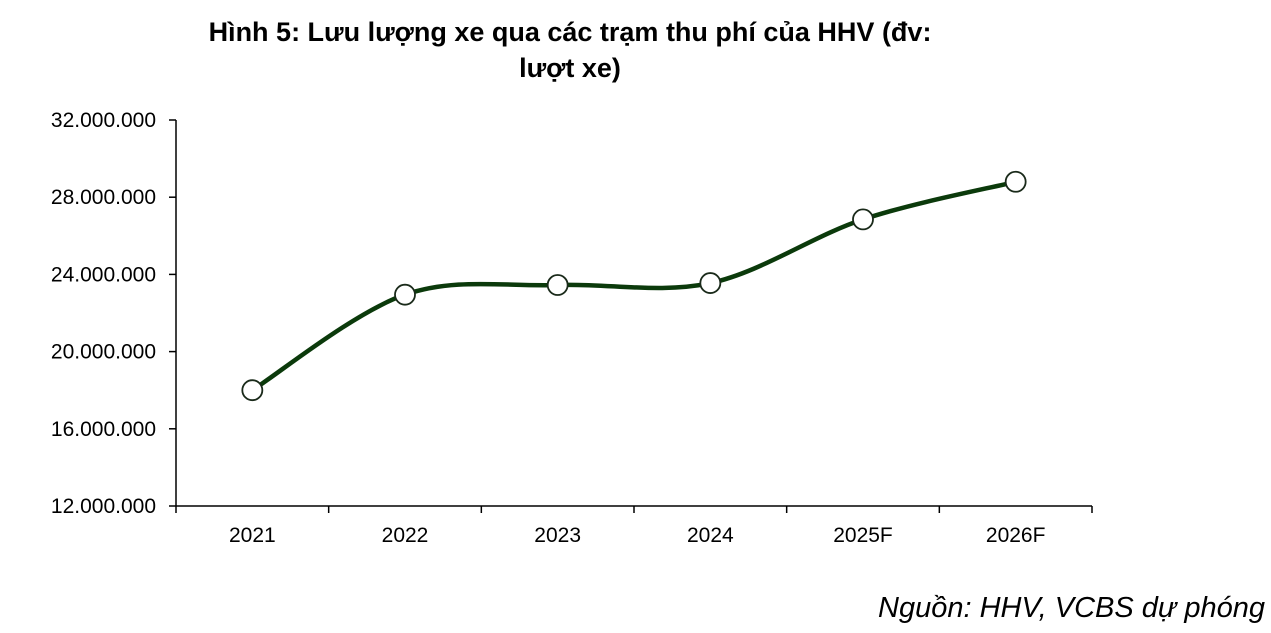 This screenshot has width=1271, height=633. I want to click on source-note: Nguồn: HHV, VCBS dự phóng, so click(1071, 608).